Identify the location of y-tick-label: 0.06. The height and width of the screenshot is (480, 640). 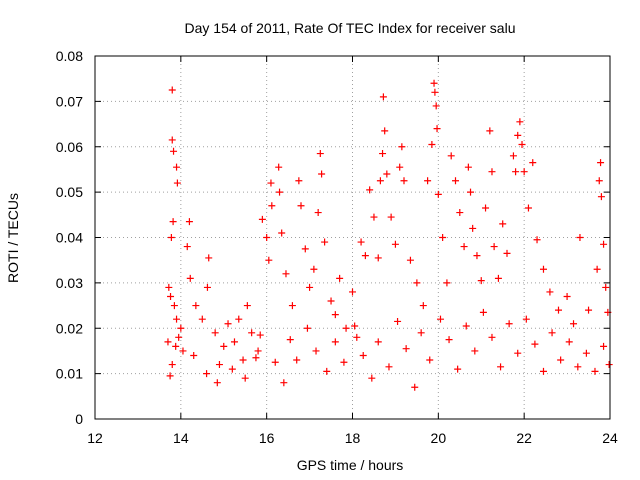
(69, 147).